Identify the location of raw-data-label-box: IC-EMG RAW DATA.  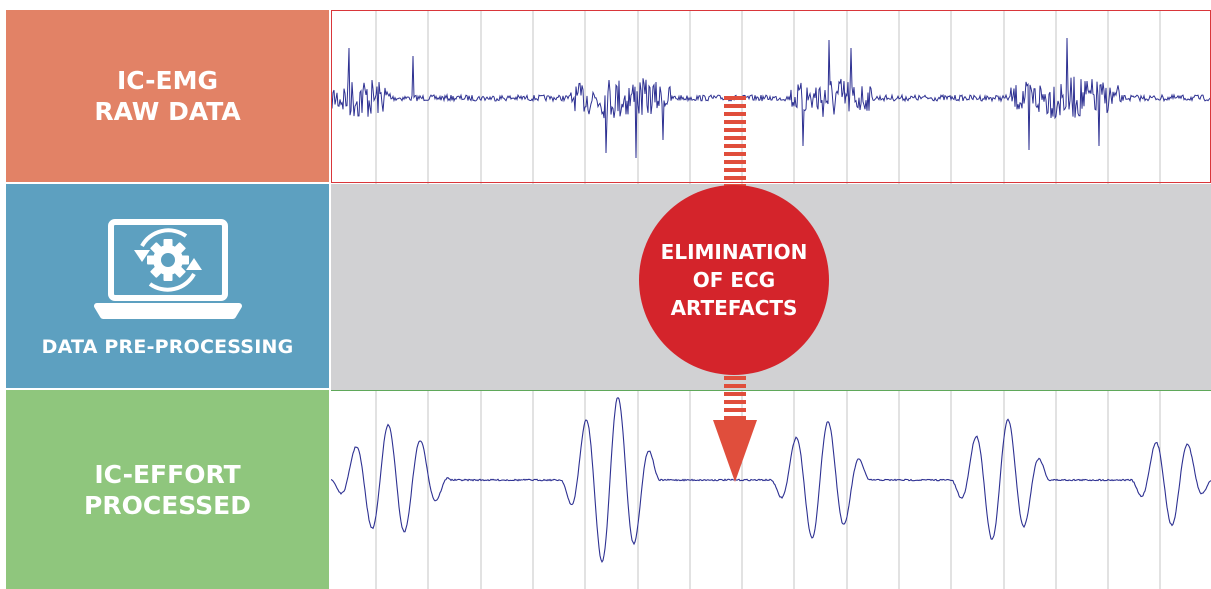
(167, 96).